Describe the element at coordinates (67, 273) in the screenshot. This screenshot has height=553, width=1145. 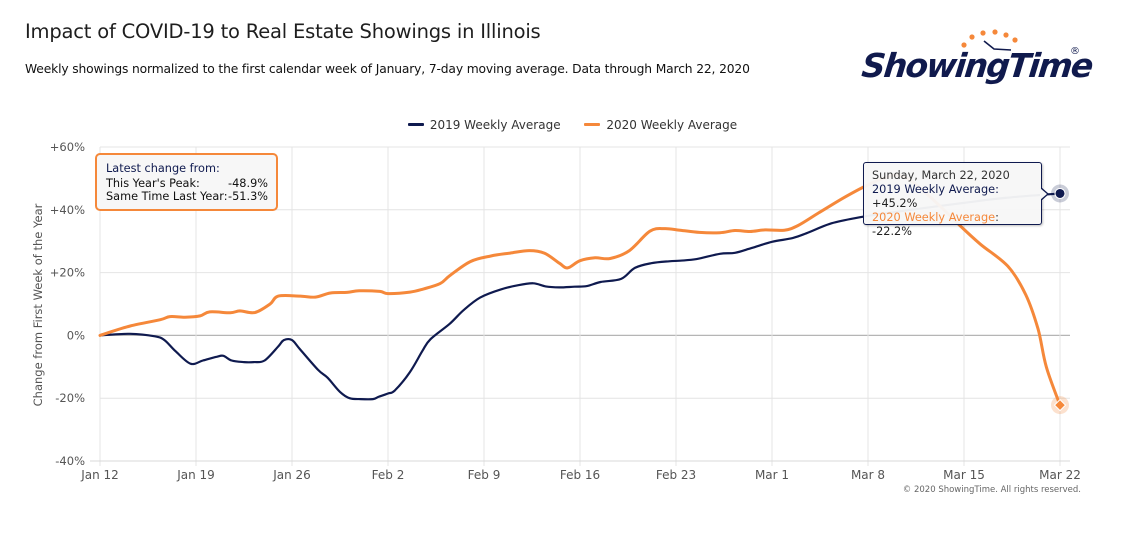
I see `y-tick-label: +20%` at that location.